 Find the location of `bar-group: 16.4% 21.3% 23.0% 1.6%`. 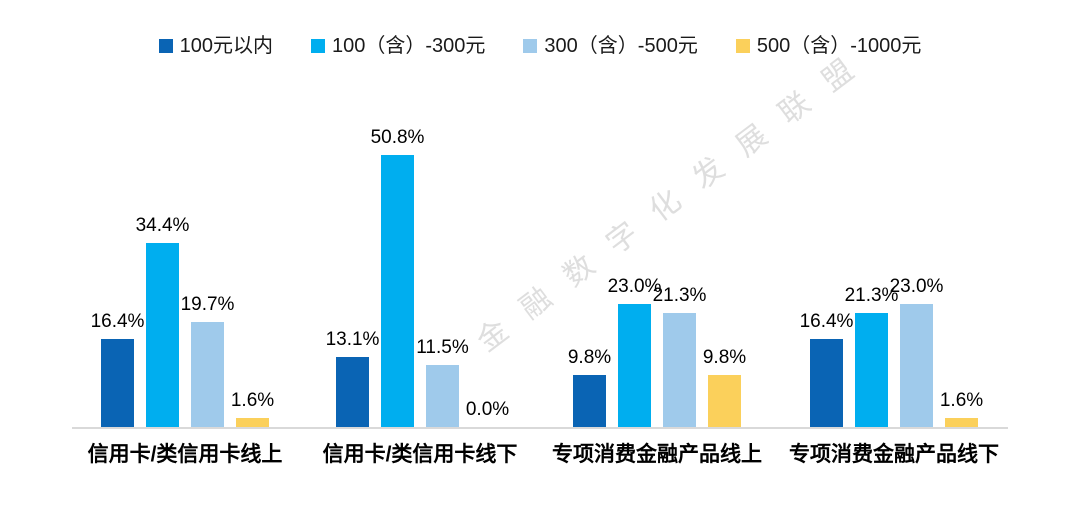

bar-group: 16.4% 21.3% 23.0% 1.6% is located at coordinates (891, 261).